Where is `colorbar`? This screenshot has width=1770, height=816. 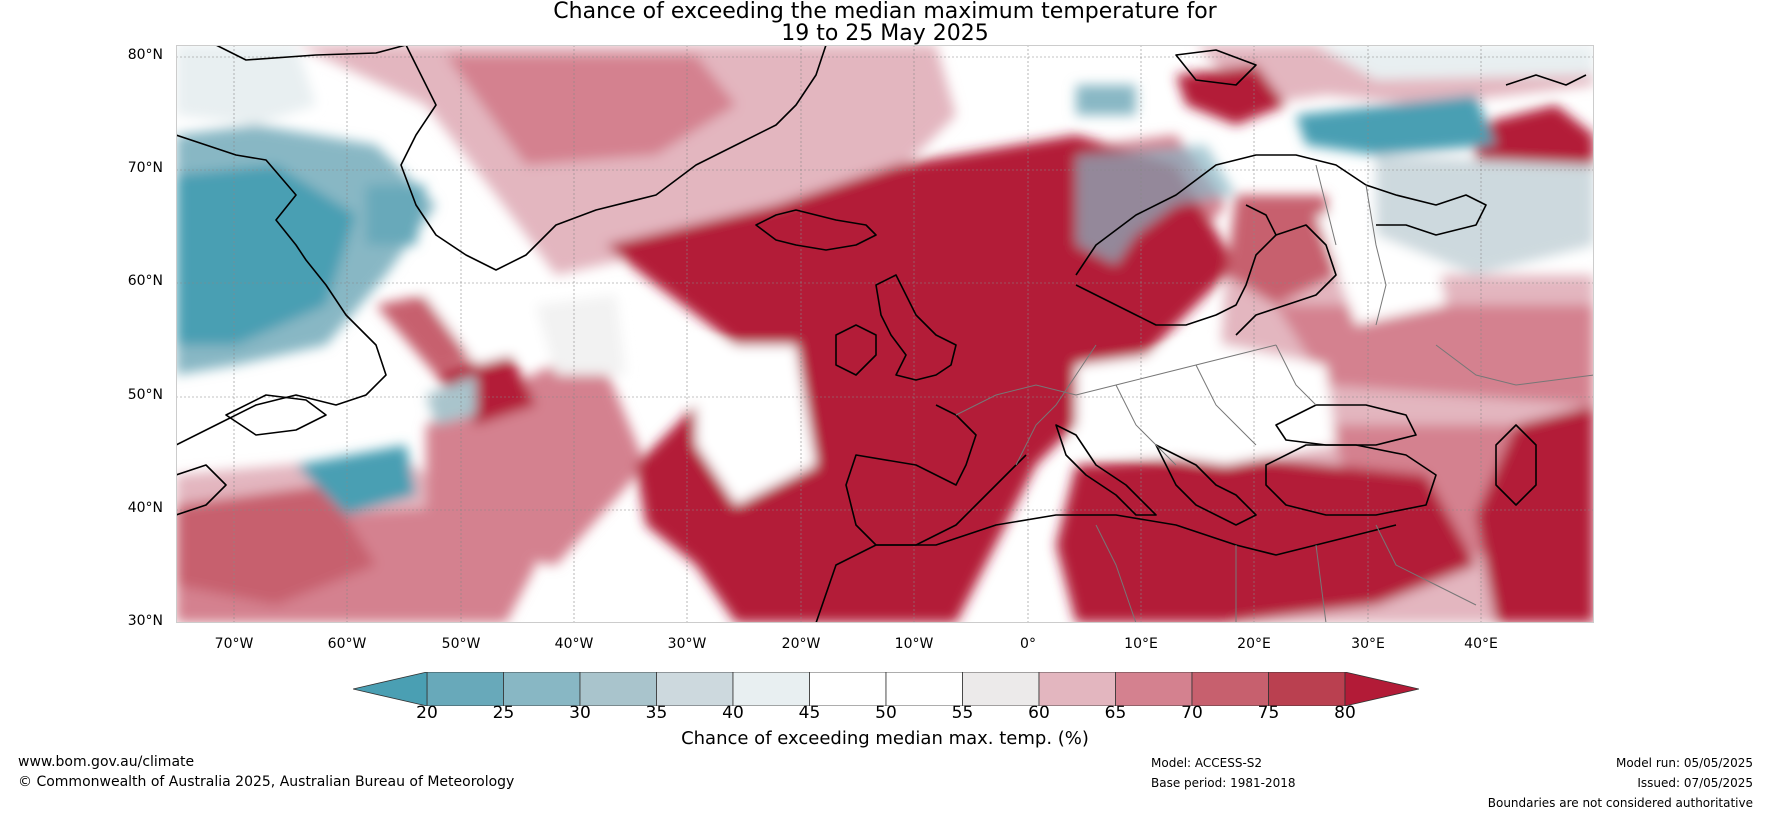 colorbar is located at coordinates (886, 689).